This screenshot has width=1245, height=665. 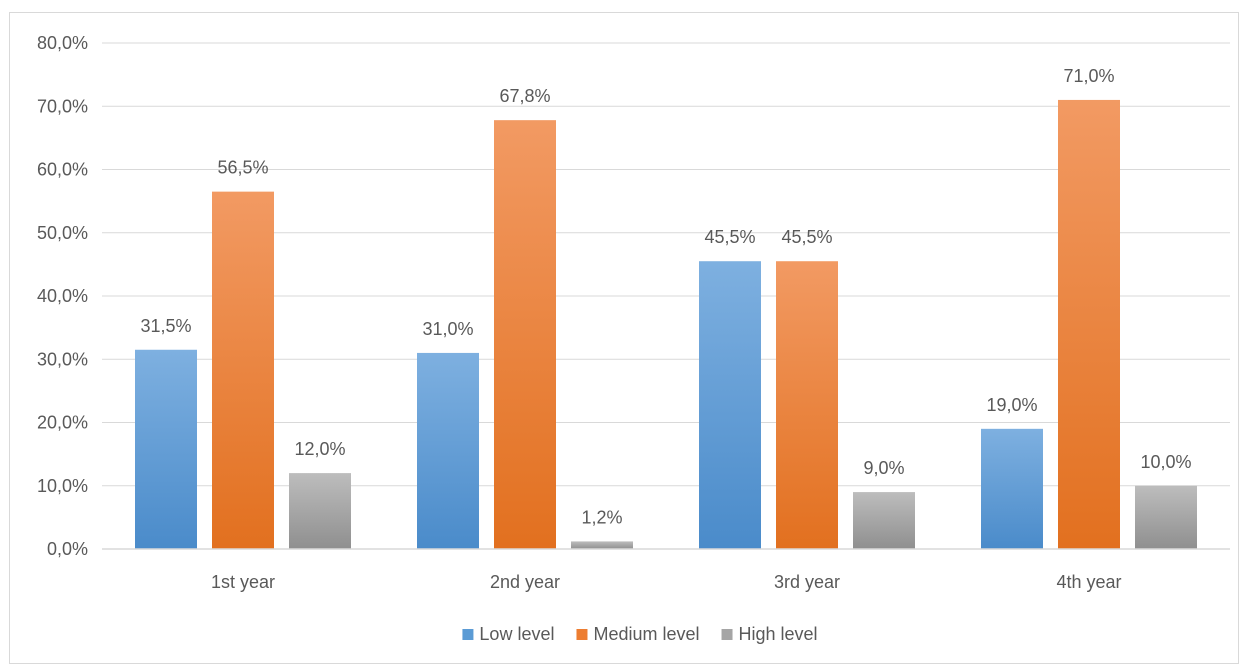 I want to click on bar-low-level-1st-year, so click(x=166, y=449).